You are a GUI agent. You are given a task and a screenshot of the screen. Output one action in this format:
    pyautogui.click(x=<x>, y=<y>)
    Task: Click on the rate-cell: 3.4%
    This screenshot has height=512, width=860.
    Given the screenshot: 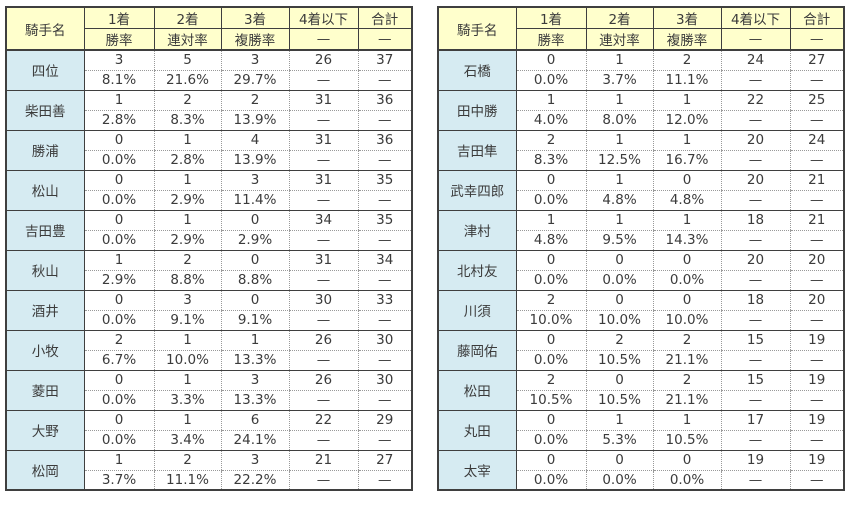 What is the action you would take?
    pyautogui.click(x=187, y=440)
    